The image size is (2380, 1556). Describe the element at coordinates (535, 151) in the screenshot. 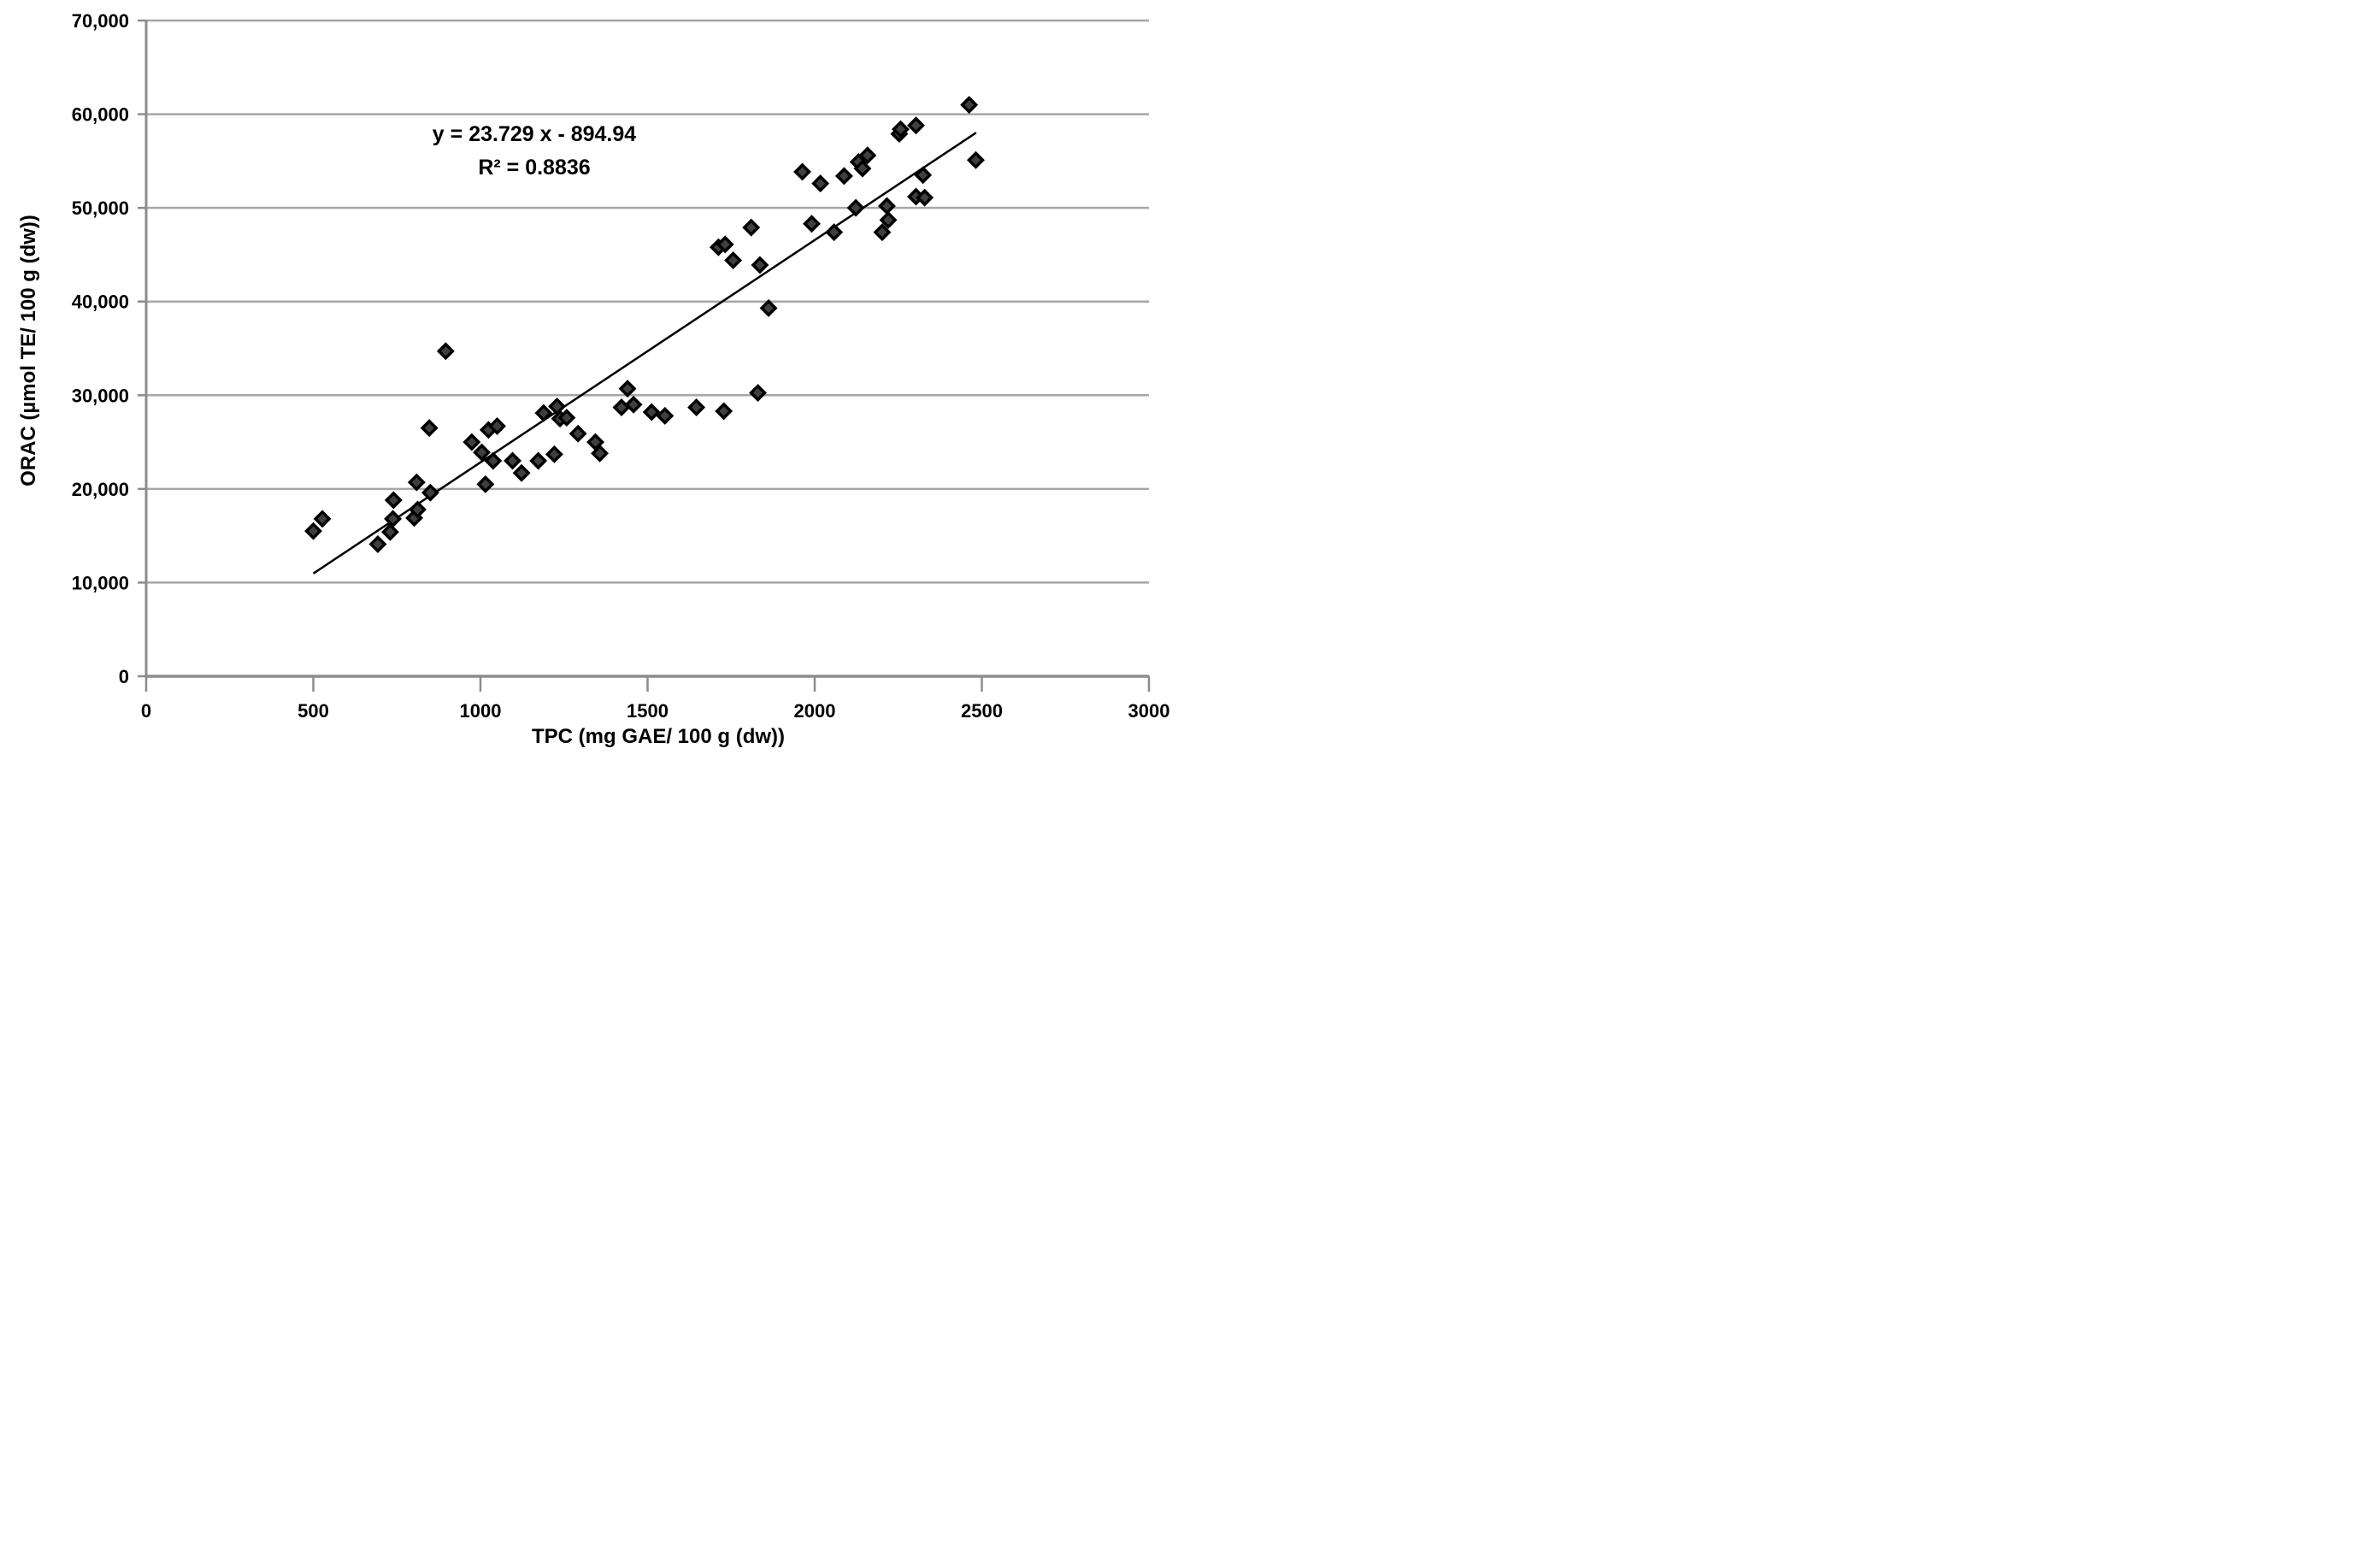

I see `trendline-equation: y = 23.729 x - 894.94 R² = 0.8836` at that location.